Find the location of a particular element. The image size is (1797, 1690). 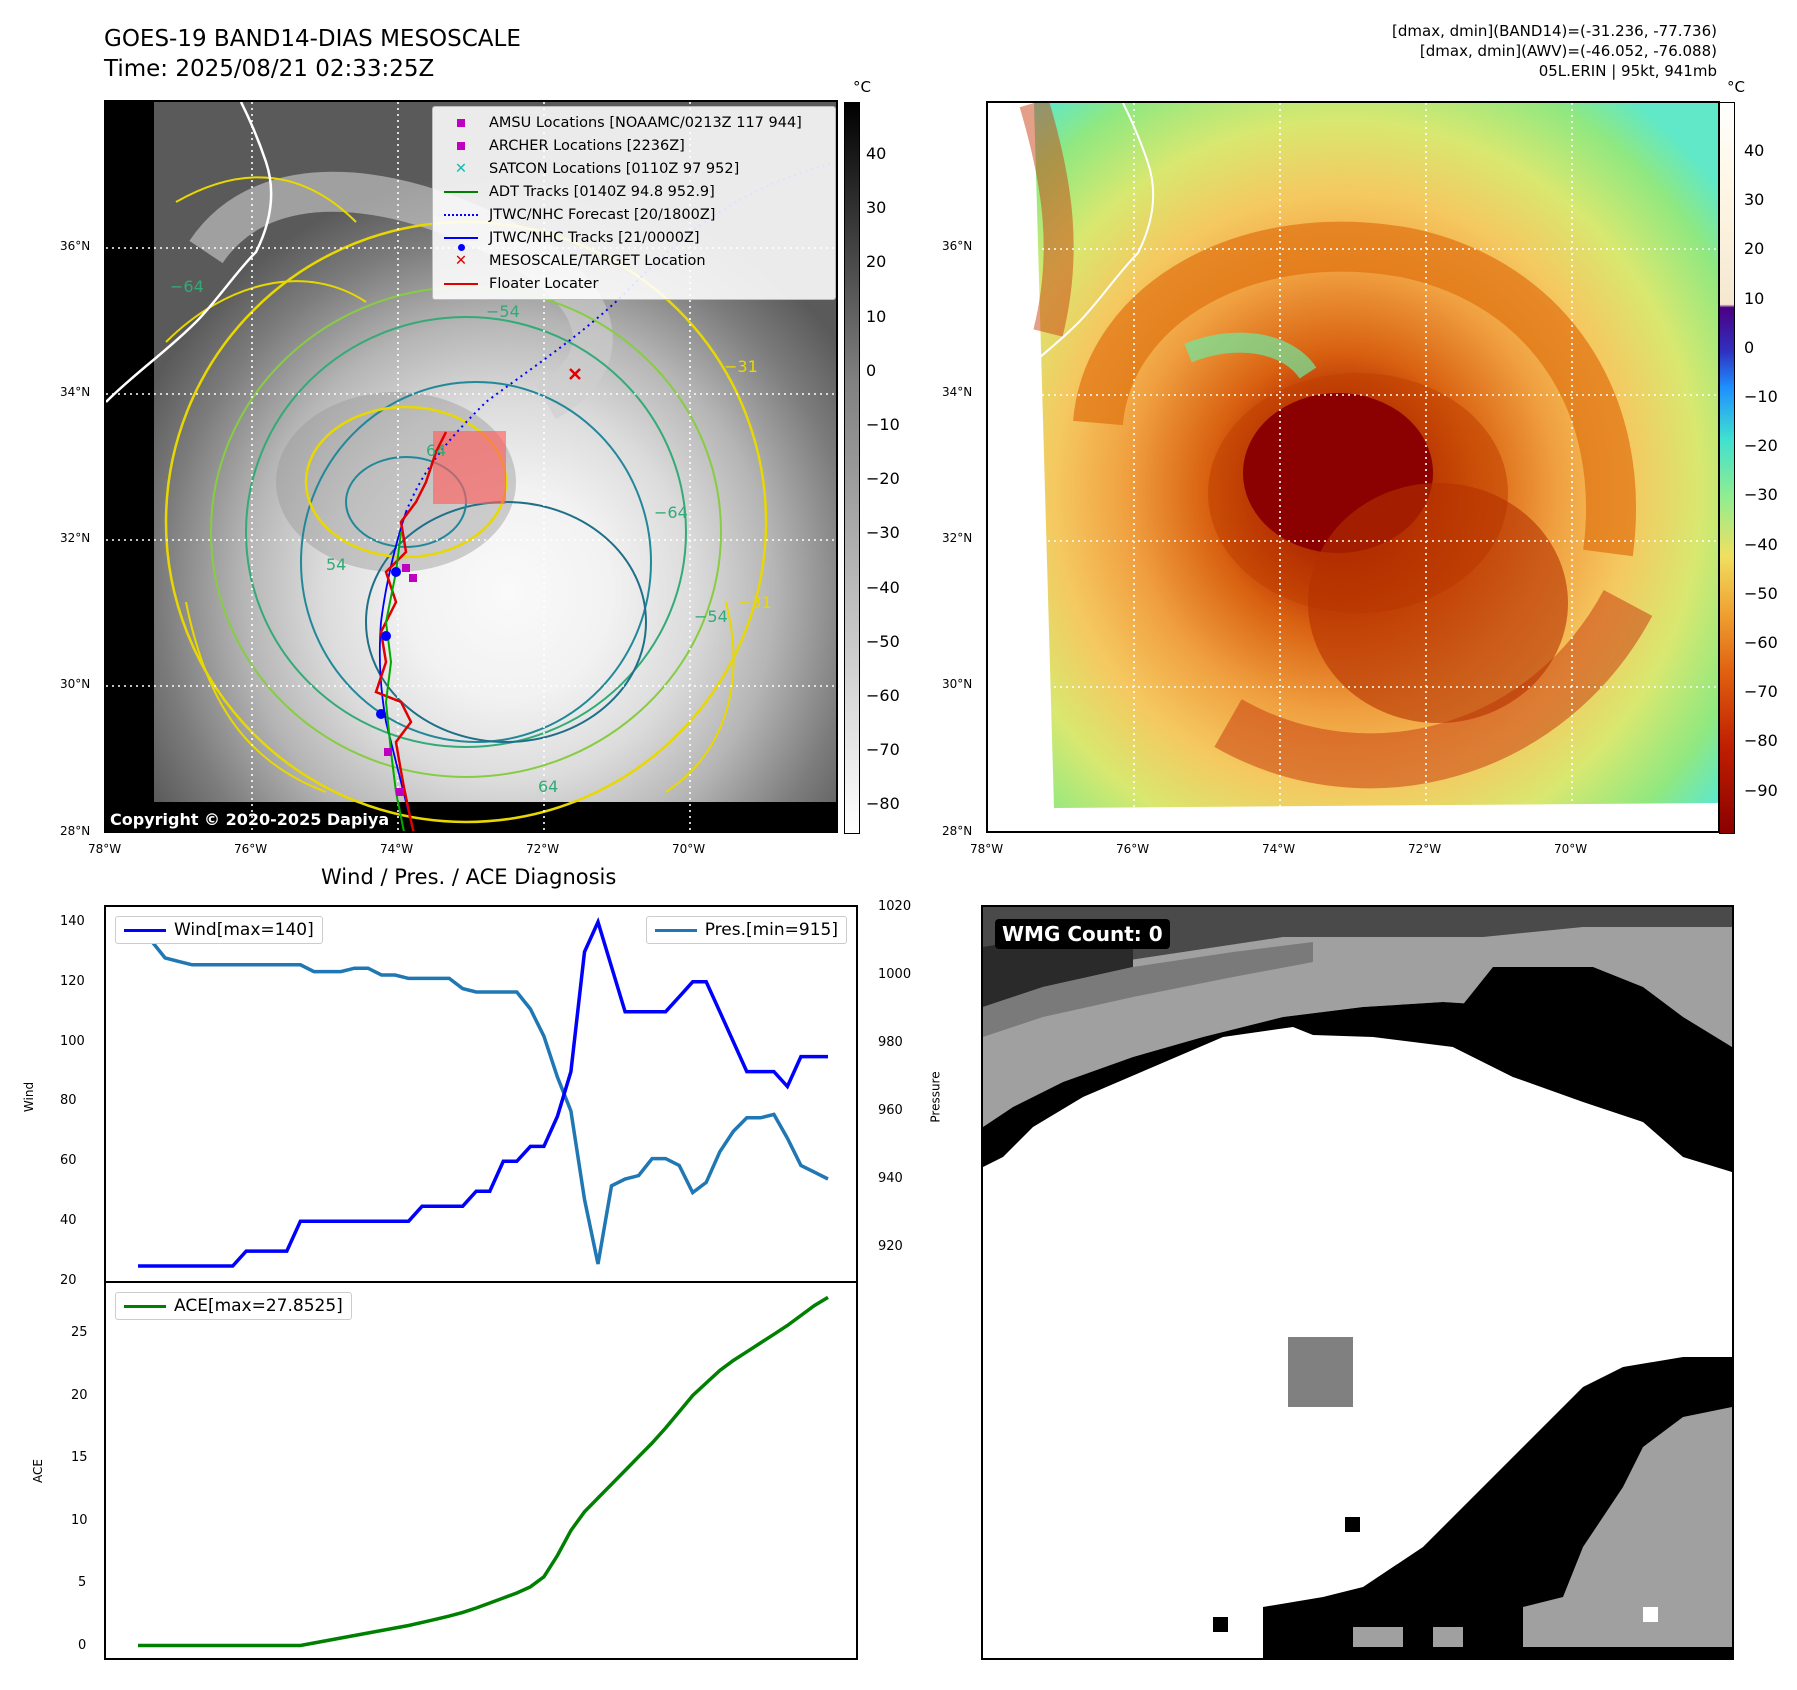

legend-adt: ADT Tracks [0140Z 94.8 952.9] is located at coordinates (634, 191).